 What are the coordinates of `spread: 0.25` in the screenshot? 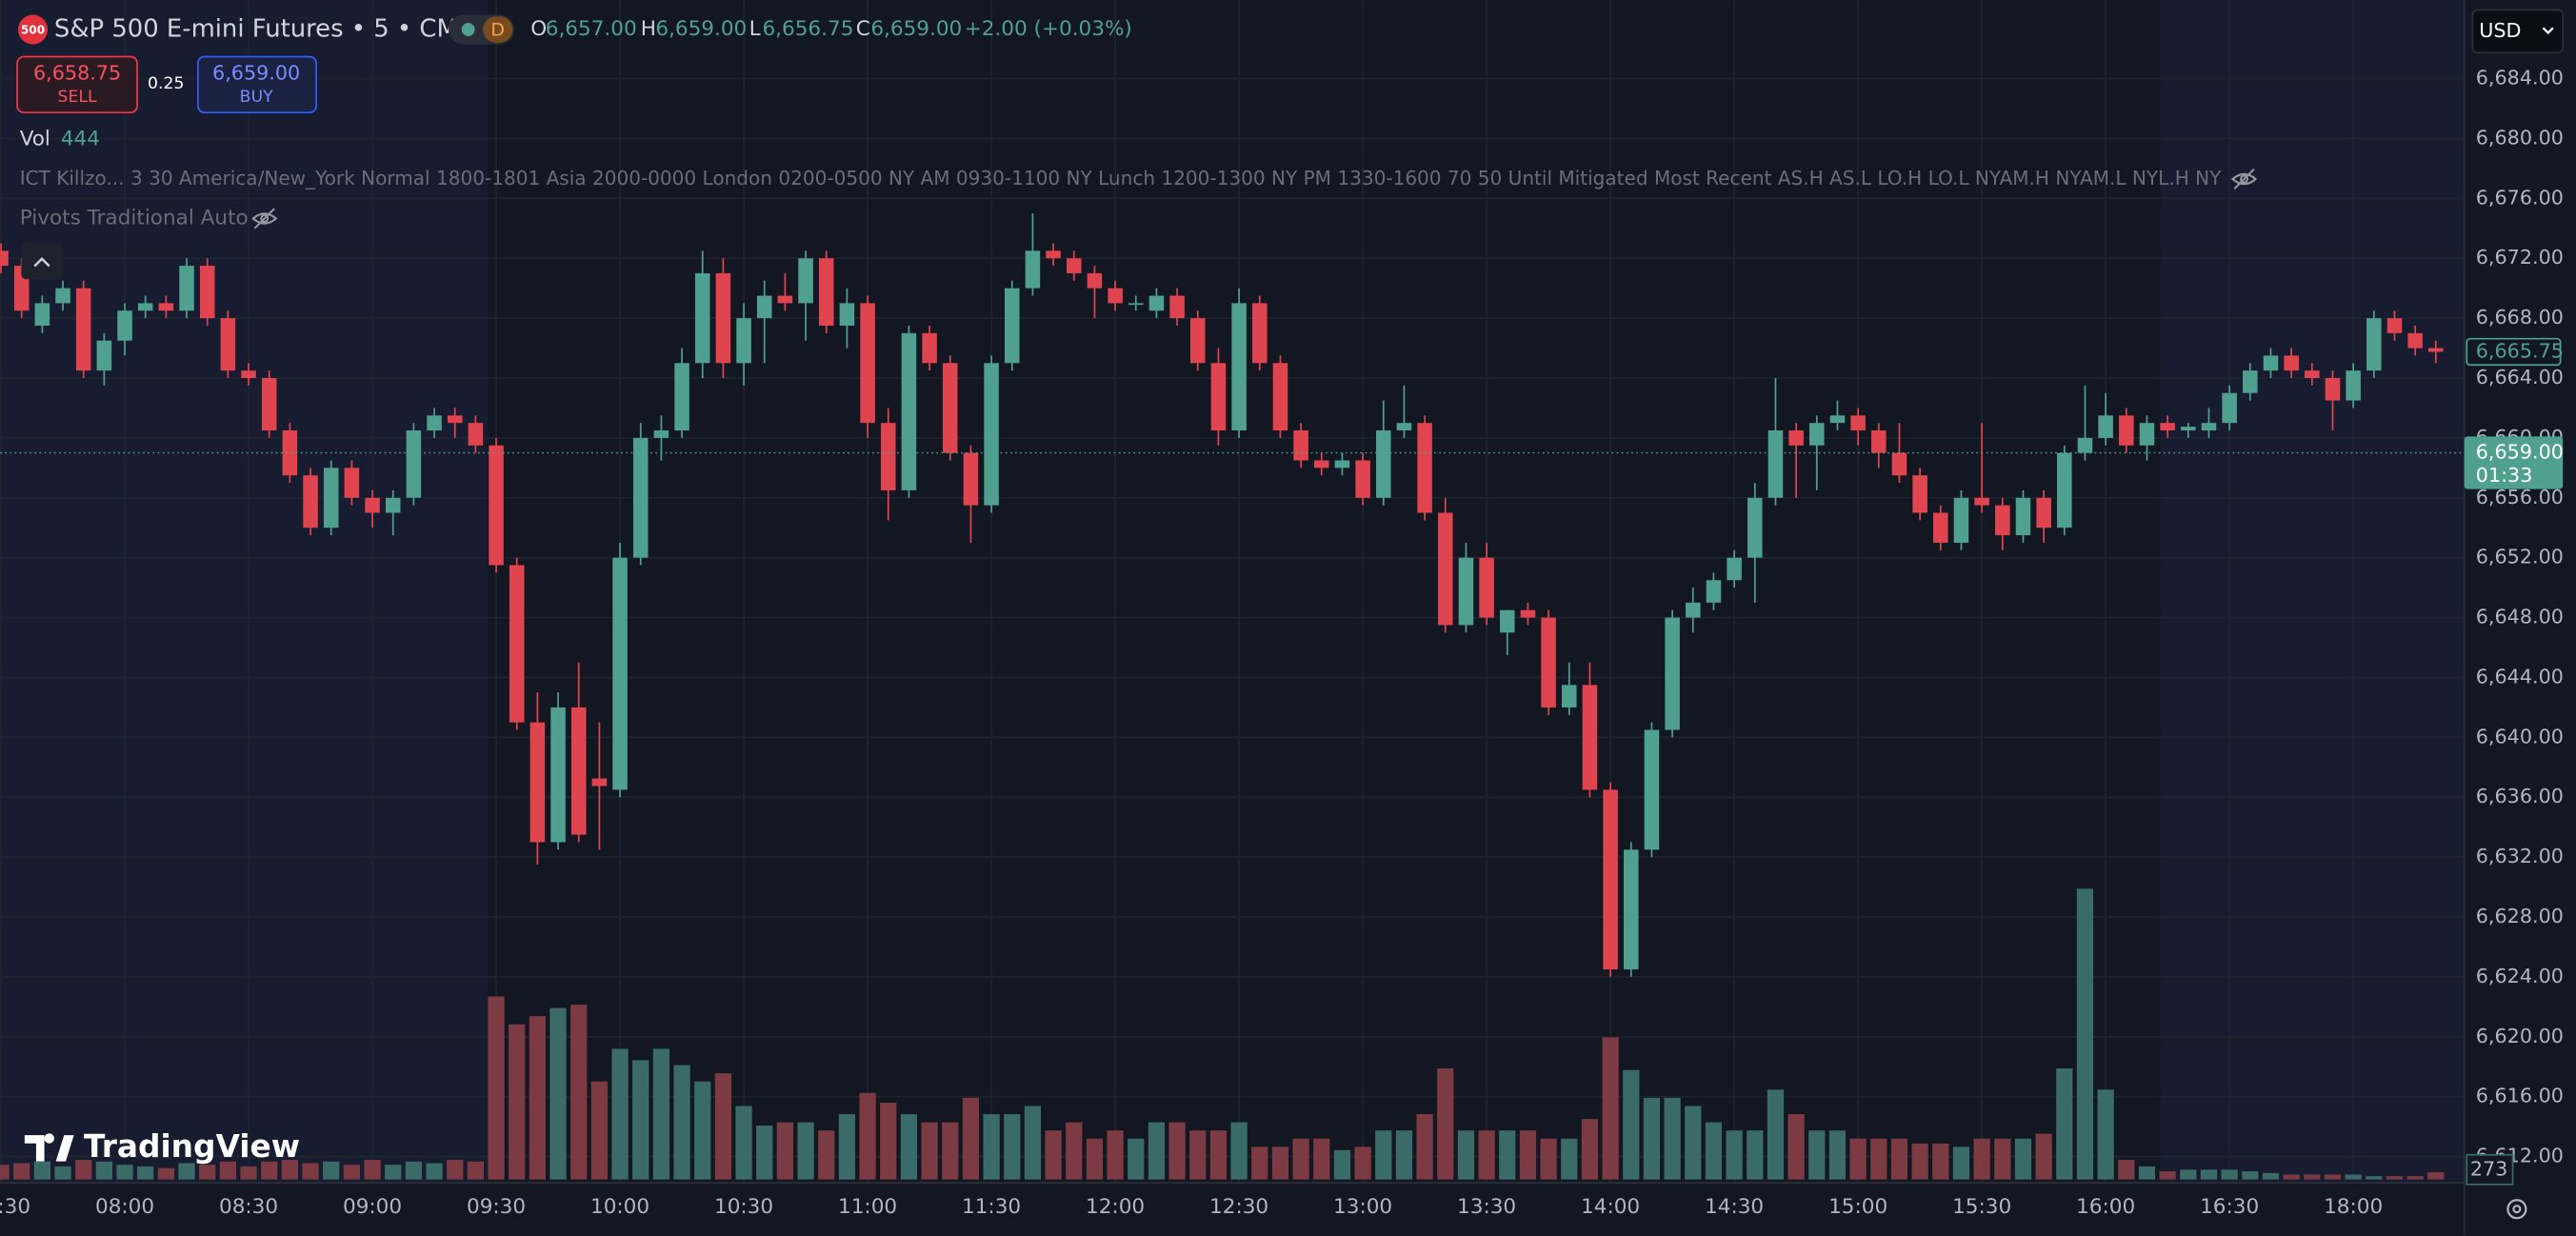 It's located at (166, 83).